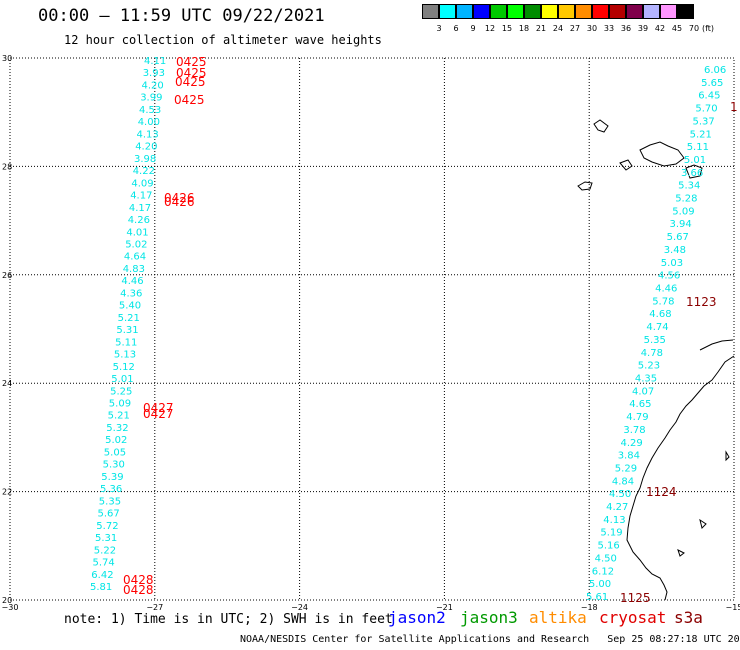 The image size is (740, 650). I want to click on wave-height-value: 4.13, so click(614, 520).